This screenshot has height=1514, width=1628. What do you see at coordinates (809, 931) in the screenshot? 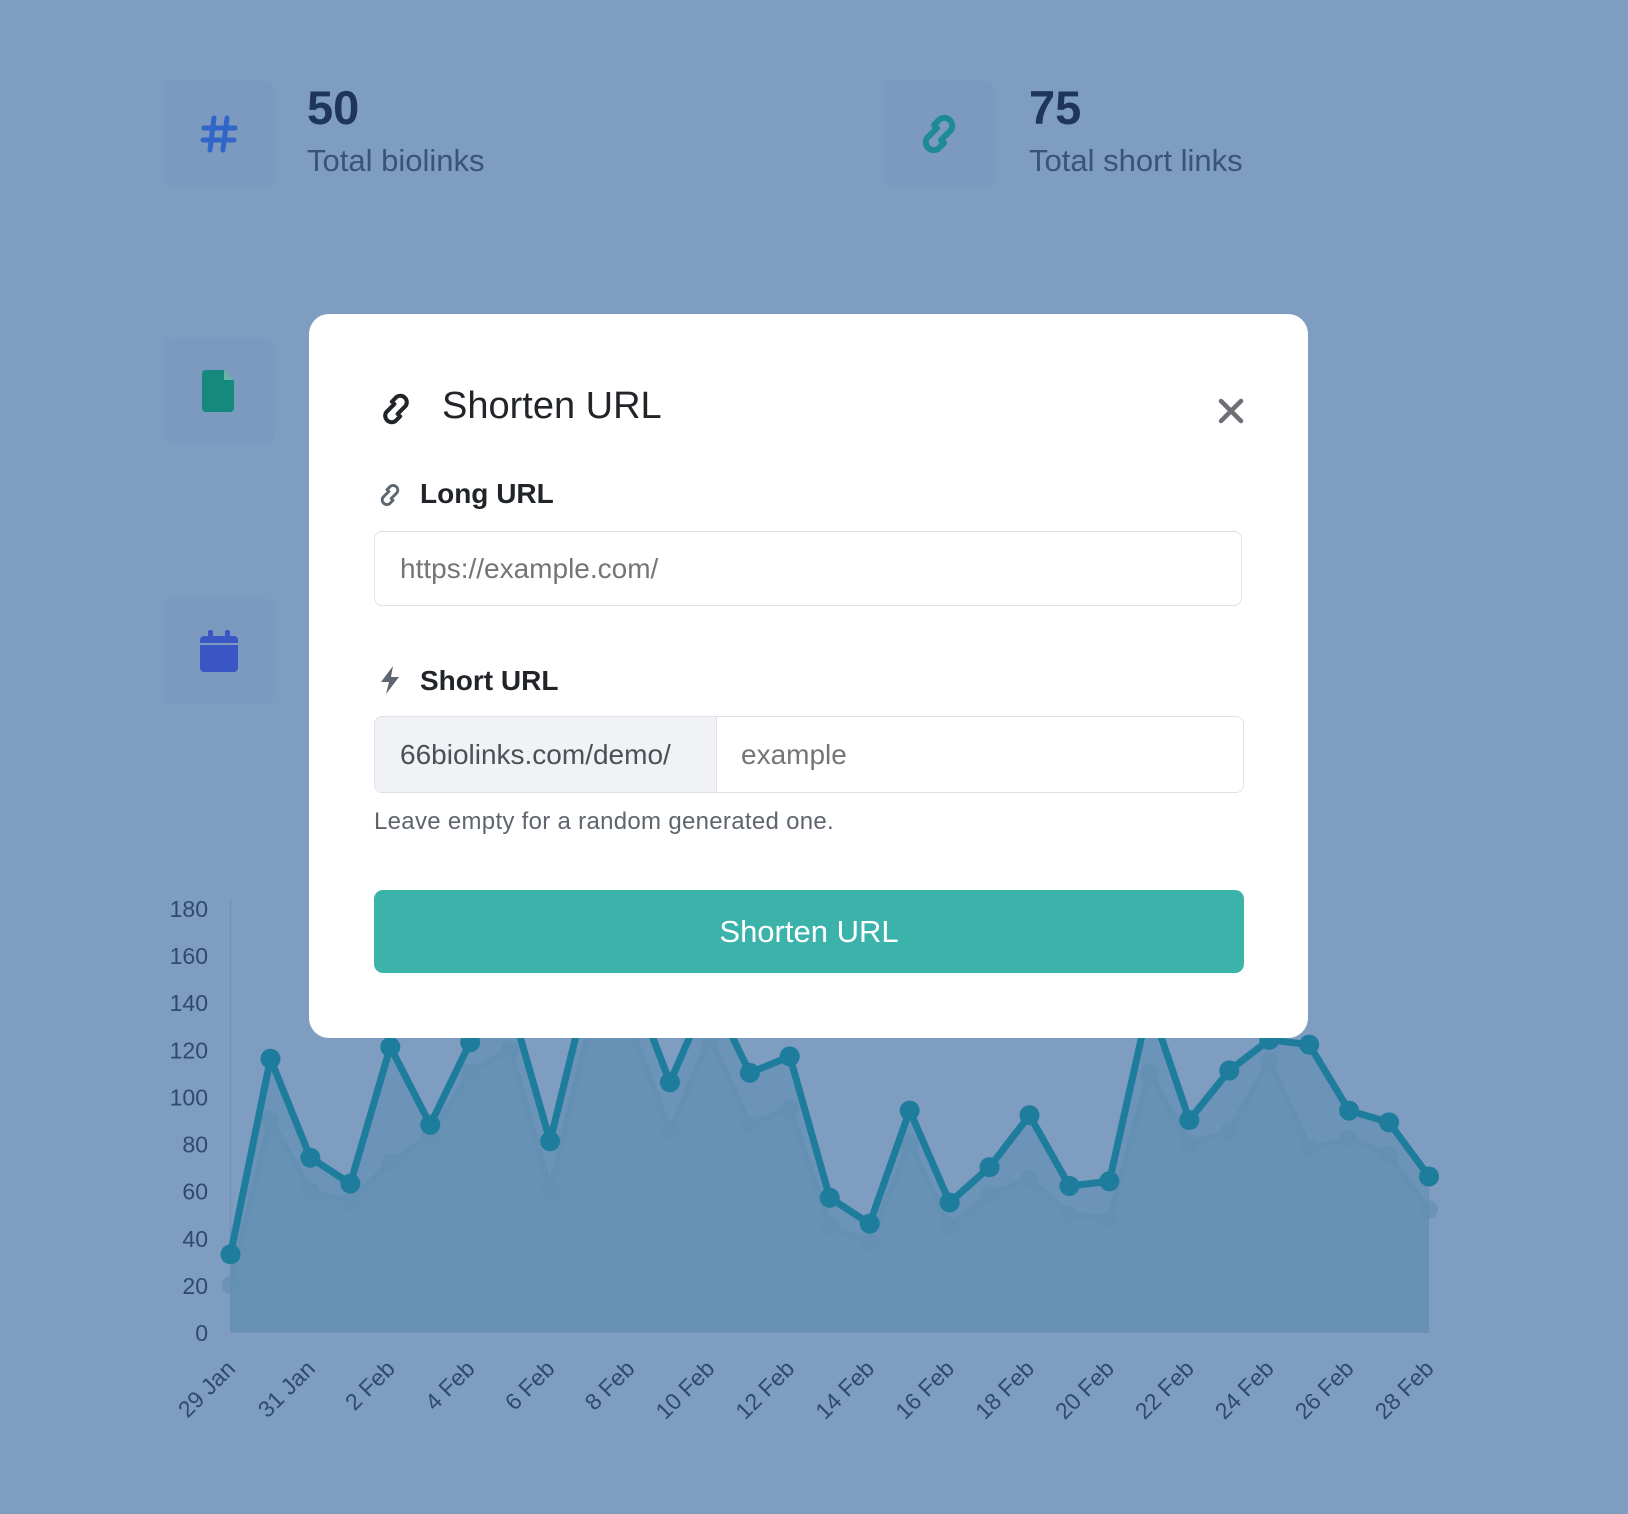
I see `shorten-url-button: Shorten URL` at bounding box center [809, 931].